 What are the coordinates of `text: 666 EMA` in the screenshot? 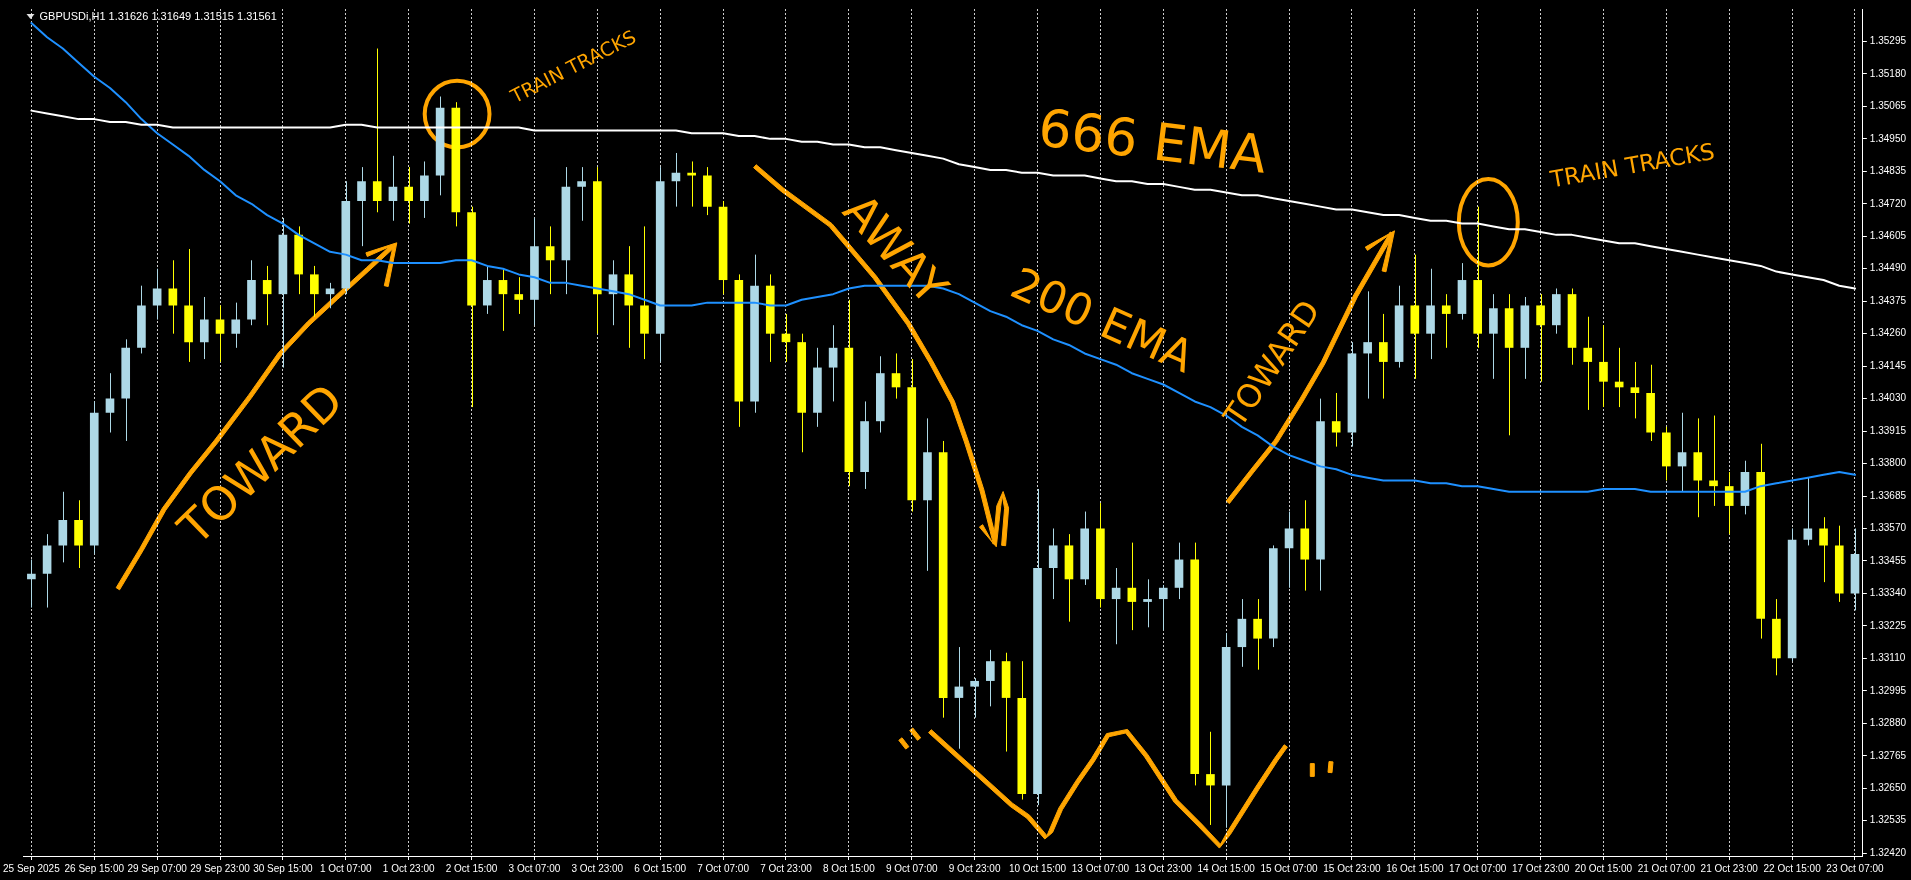 It's located at (1153, 141).